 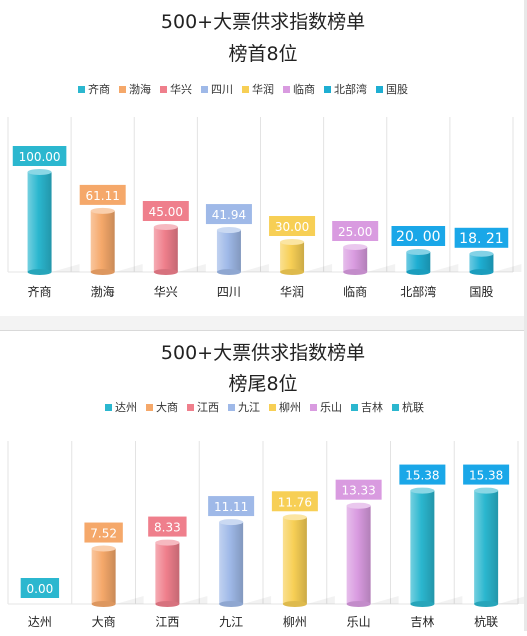 I want to click on x-tick-label: 江西, so click(x=167, y=622).